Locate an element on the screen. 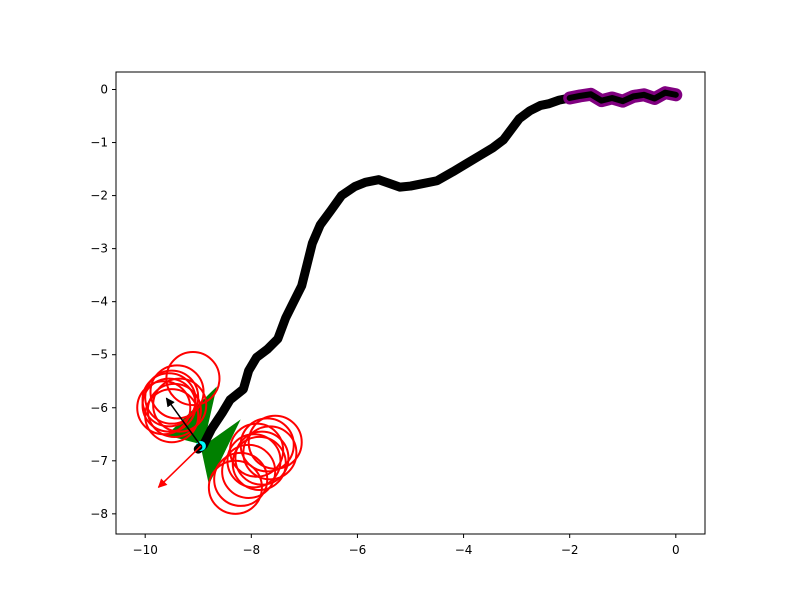  x-tick-label: −6 is located at coordinates (358, 550).